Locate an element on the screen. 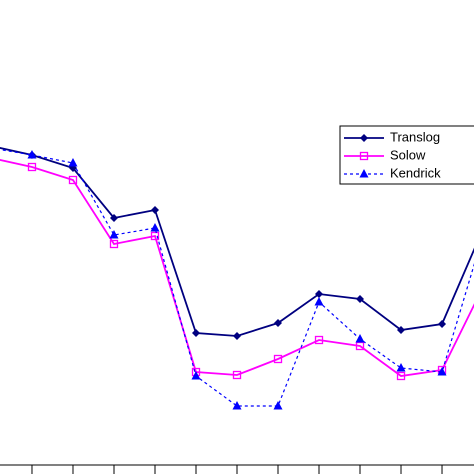  legend: Translog Solow Kendrick is located at coordinates (406, 155).